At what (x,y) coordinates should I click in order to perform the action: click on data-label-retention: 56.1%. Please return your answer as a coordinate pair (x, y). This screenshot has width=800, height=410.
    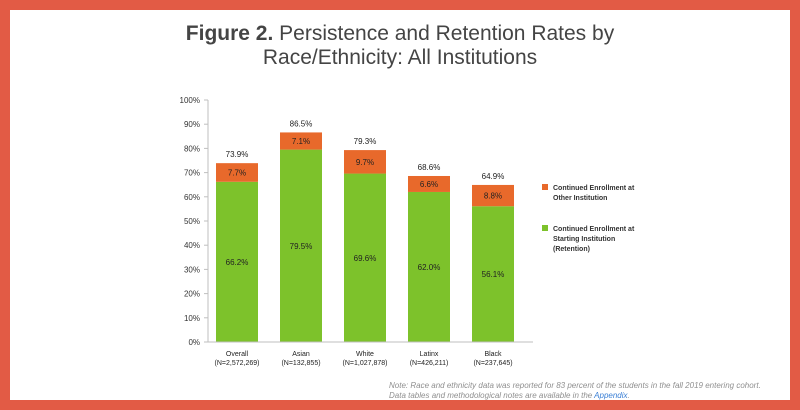
    Looking at the image, I should click on (493, 274).